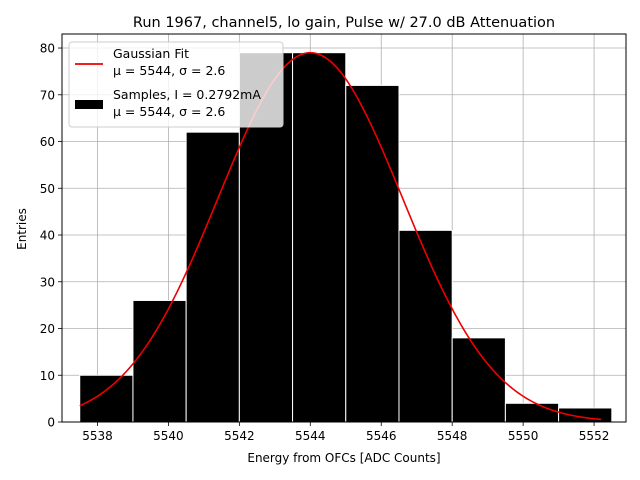 The width and height of the screenshot is (640, 480). What do you see at coordinates (22, 229) in the screenshot?
I see `y-axis-label: Entries` at bounding box center [22, 229].